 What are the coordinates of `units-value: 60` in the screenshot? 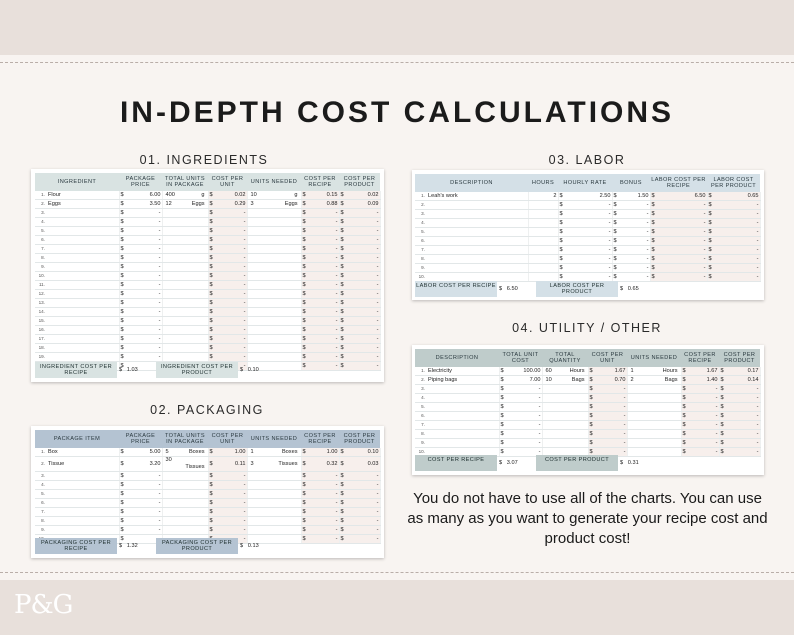 It's located at (548, 370).